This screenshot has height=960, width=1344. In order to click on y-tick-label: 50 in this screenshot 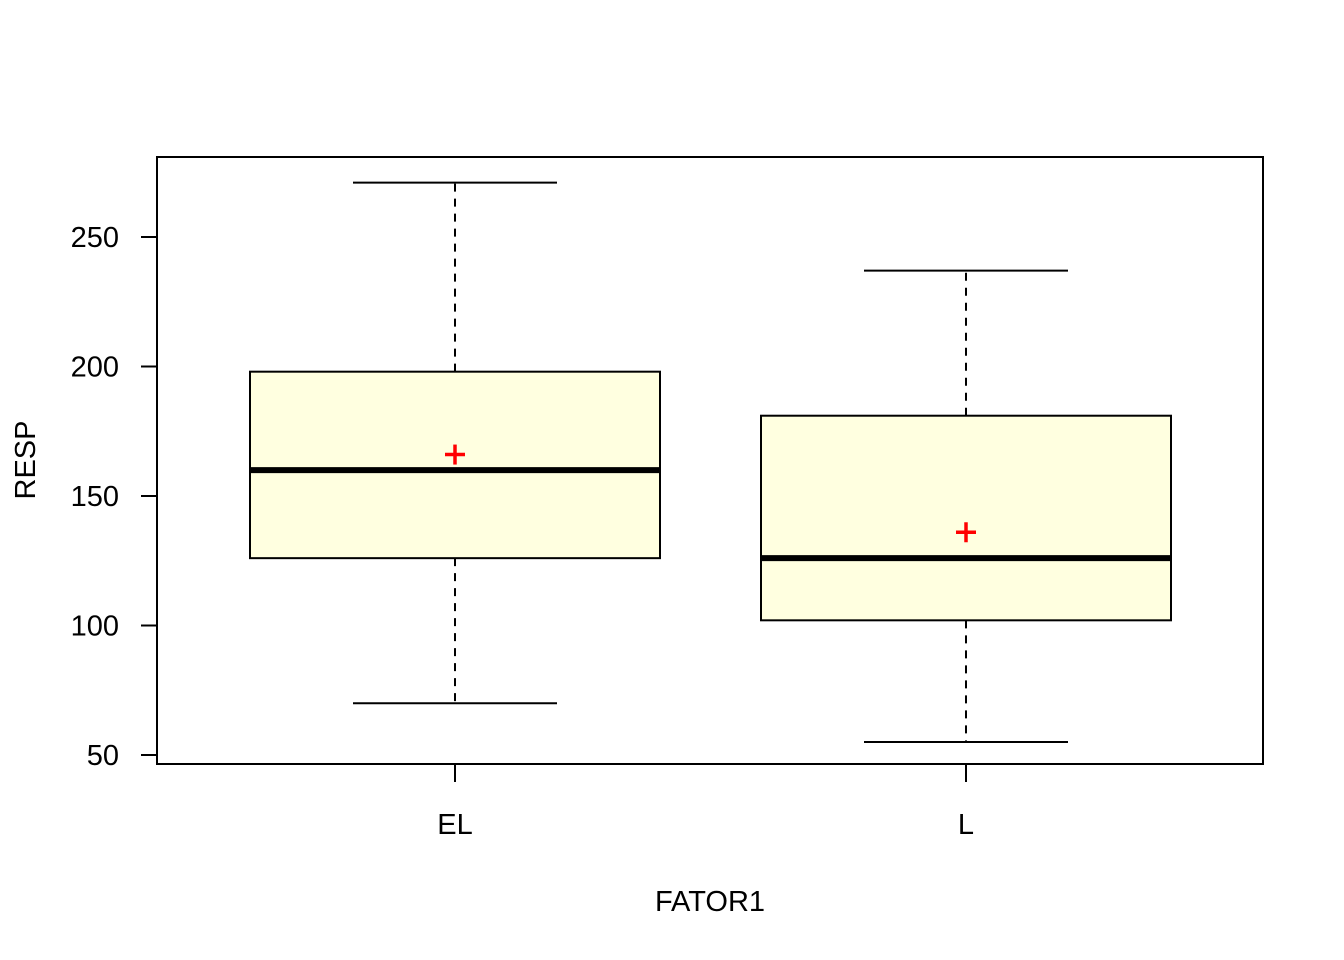, I will do `click(103, 756)`.